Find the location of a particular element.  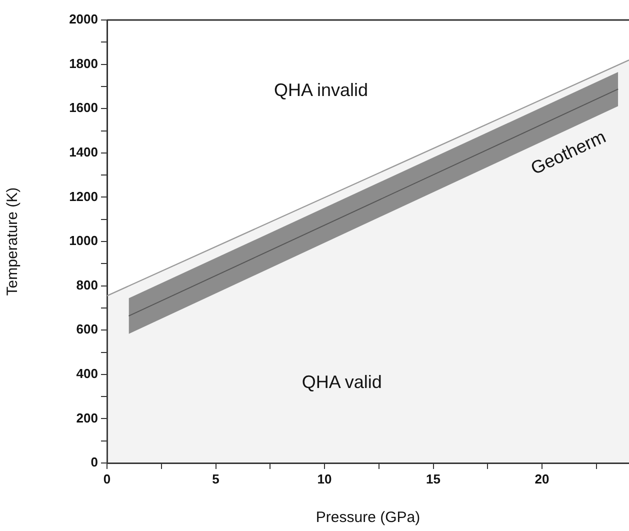

y-tick-label: 1800 is located at coordinates (83, 63).